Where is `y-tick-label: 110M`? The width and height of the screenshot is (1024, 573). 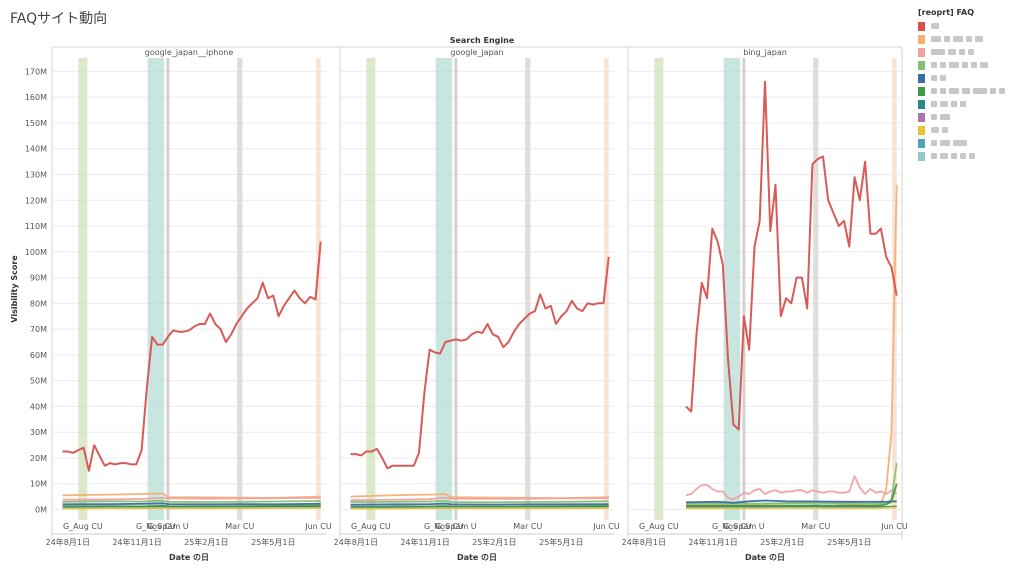 y-tick-label: 110M is located at coordinates (36, 226).